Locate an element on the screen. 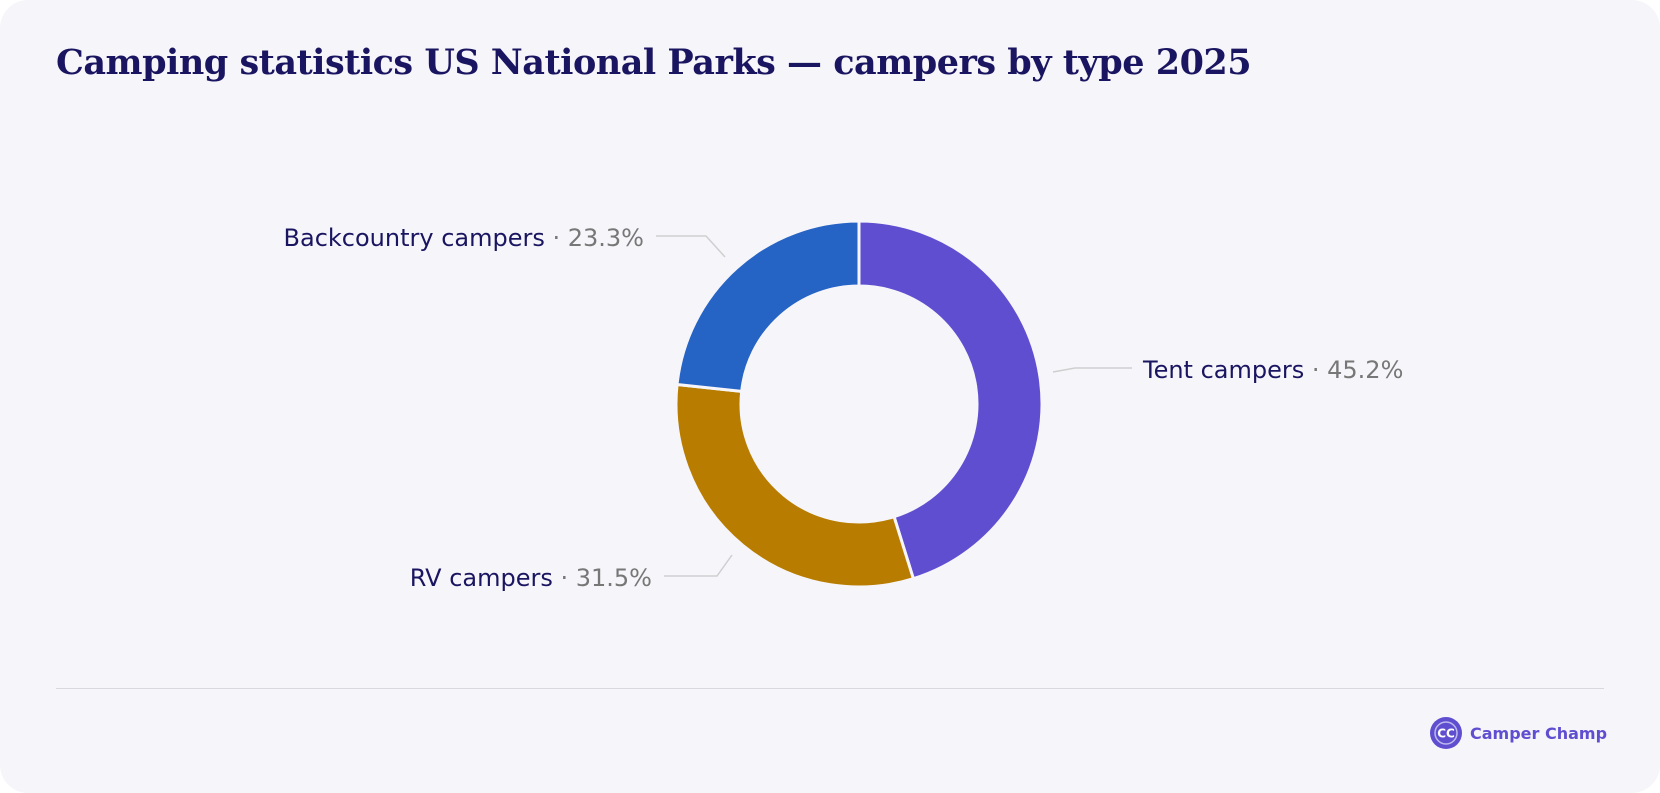 The width and height of the screenshot is (1660, 793). slice-label-name: RV campers is located at coordinates (481, 578).